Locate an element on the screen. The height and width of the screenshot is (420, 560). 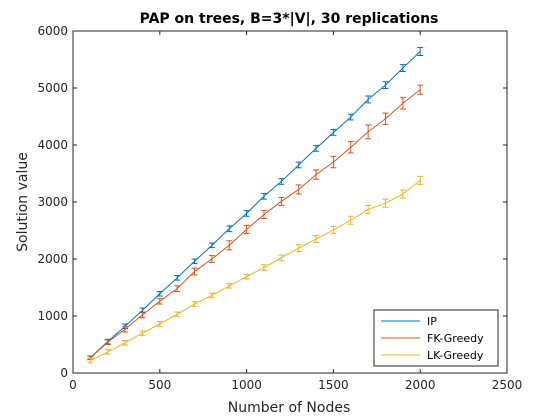
x-axis-title: Number of Nodes is located at coordinates (289, 408).